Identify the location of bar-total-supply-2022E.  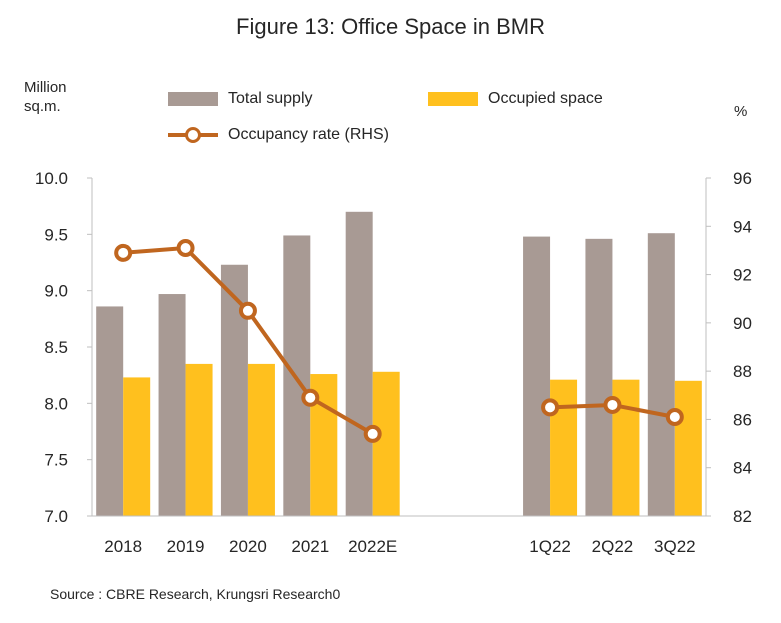
(359, 364).